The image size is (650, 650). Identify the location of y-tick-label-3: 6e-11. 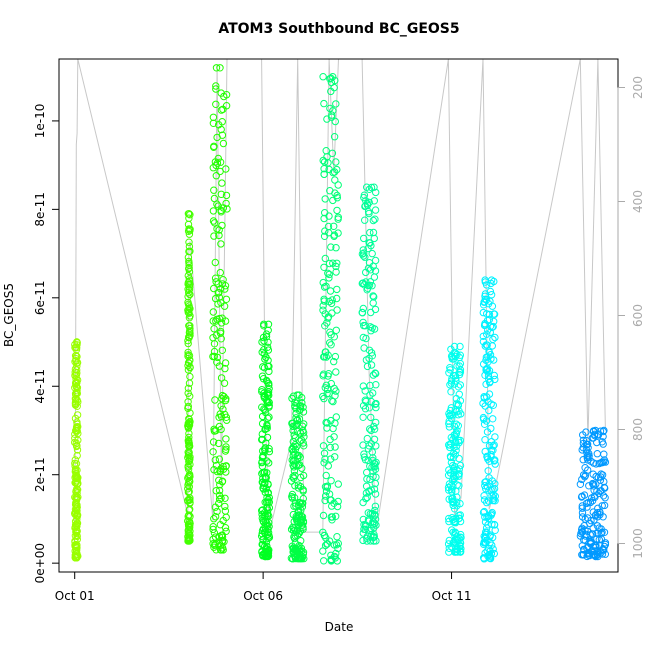
(40, 297).